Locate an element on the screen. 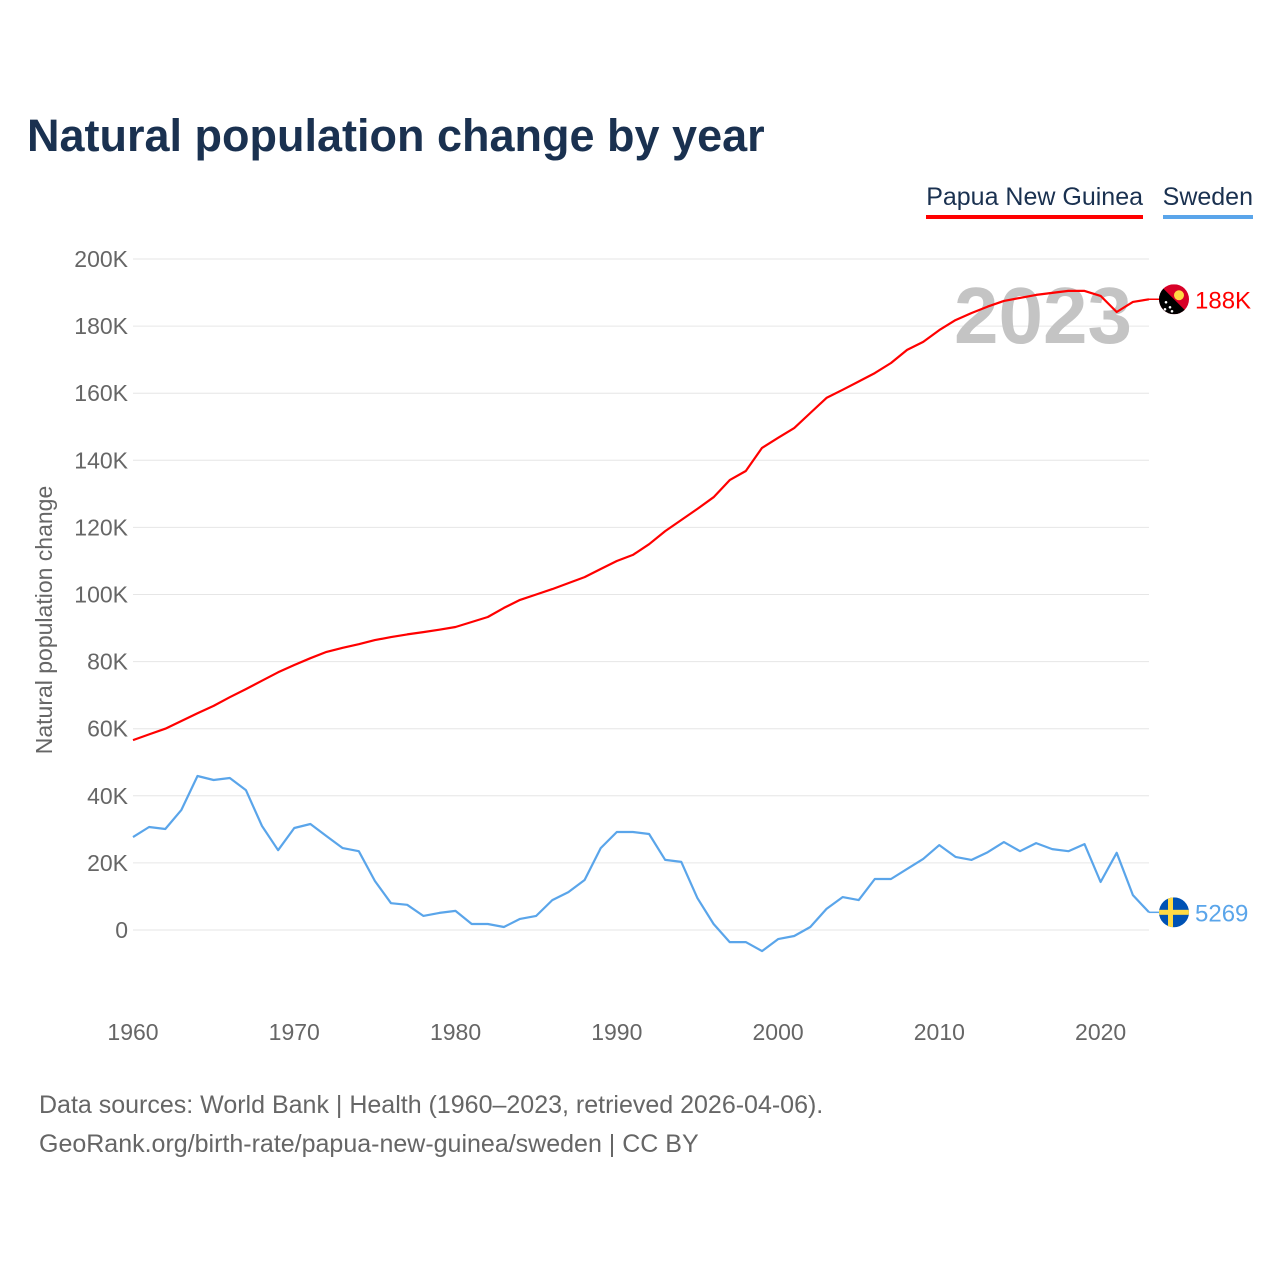 The image size is (1280, 1280). y-tick-label: 200K is located at coordinates (101, 259).